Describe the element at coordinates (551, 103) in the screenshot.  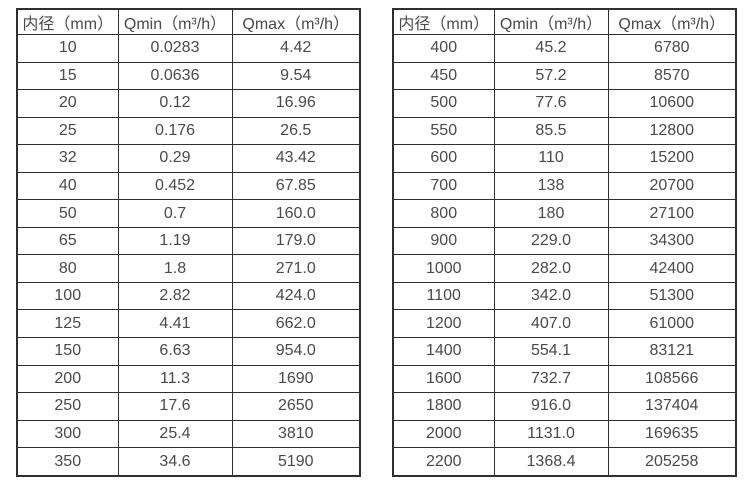
I see `cell-qmin: 77.6` at that location.